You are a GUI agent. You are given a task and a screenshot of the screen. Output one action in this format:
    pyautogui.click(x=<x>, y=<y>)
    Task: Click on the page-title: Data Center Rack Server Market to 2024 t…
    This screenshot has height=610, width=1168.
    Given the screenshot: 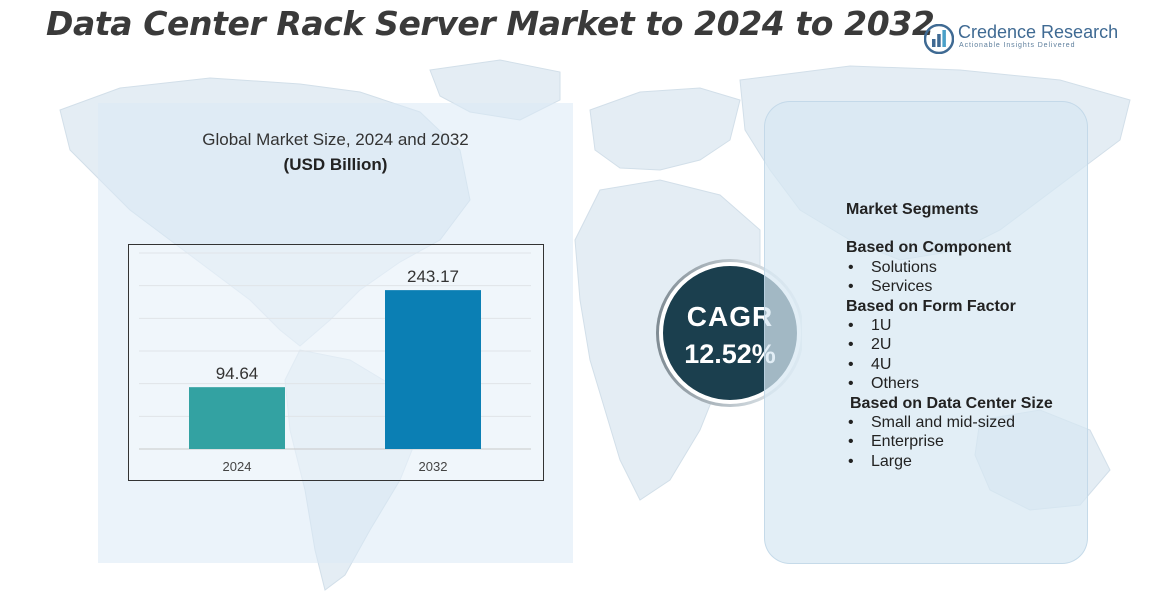 What is the action you would take?
    pyautogui.click(x=490, y=23)
    